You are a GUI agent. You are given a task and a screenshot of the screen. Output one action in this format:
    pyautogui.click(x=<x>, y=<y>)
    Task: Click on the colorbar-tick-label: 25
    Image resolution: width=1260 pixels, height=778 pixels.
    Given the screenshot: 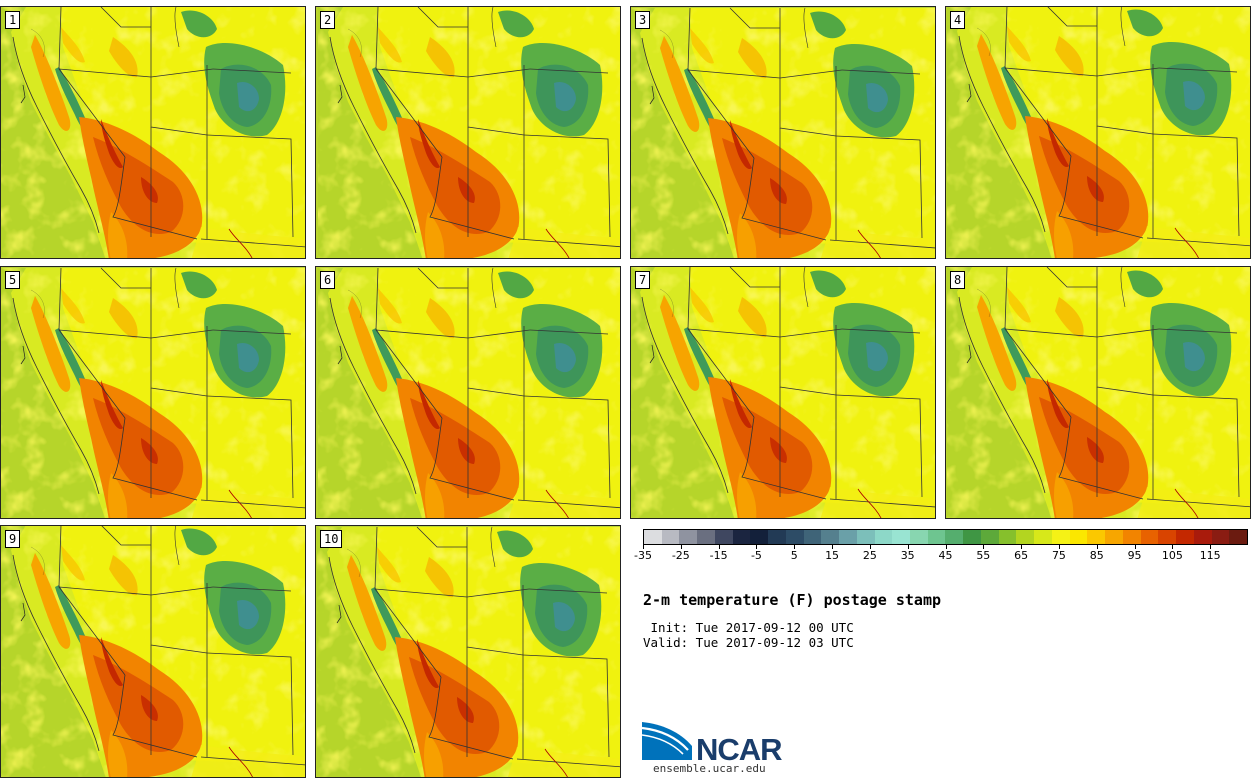 What is the action you would take?
    pyautogui.click(x=869, y=555)
    